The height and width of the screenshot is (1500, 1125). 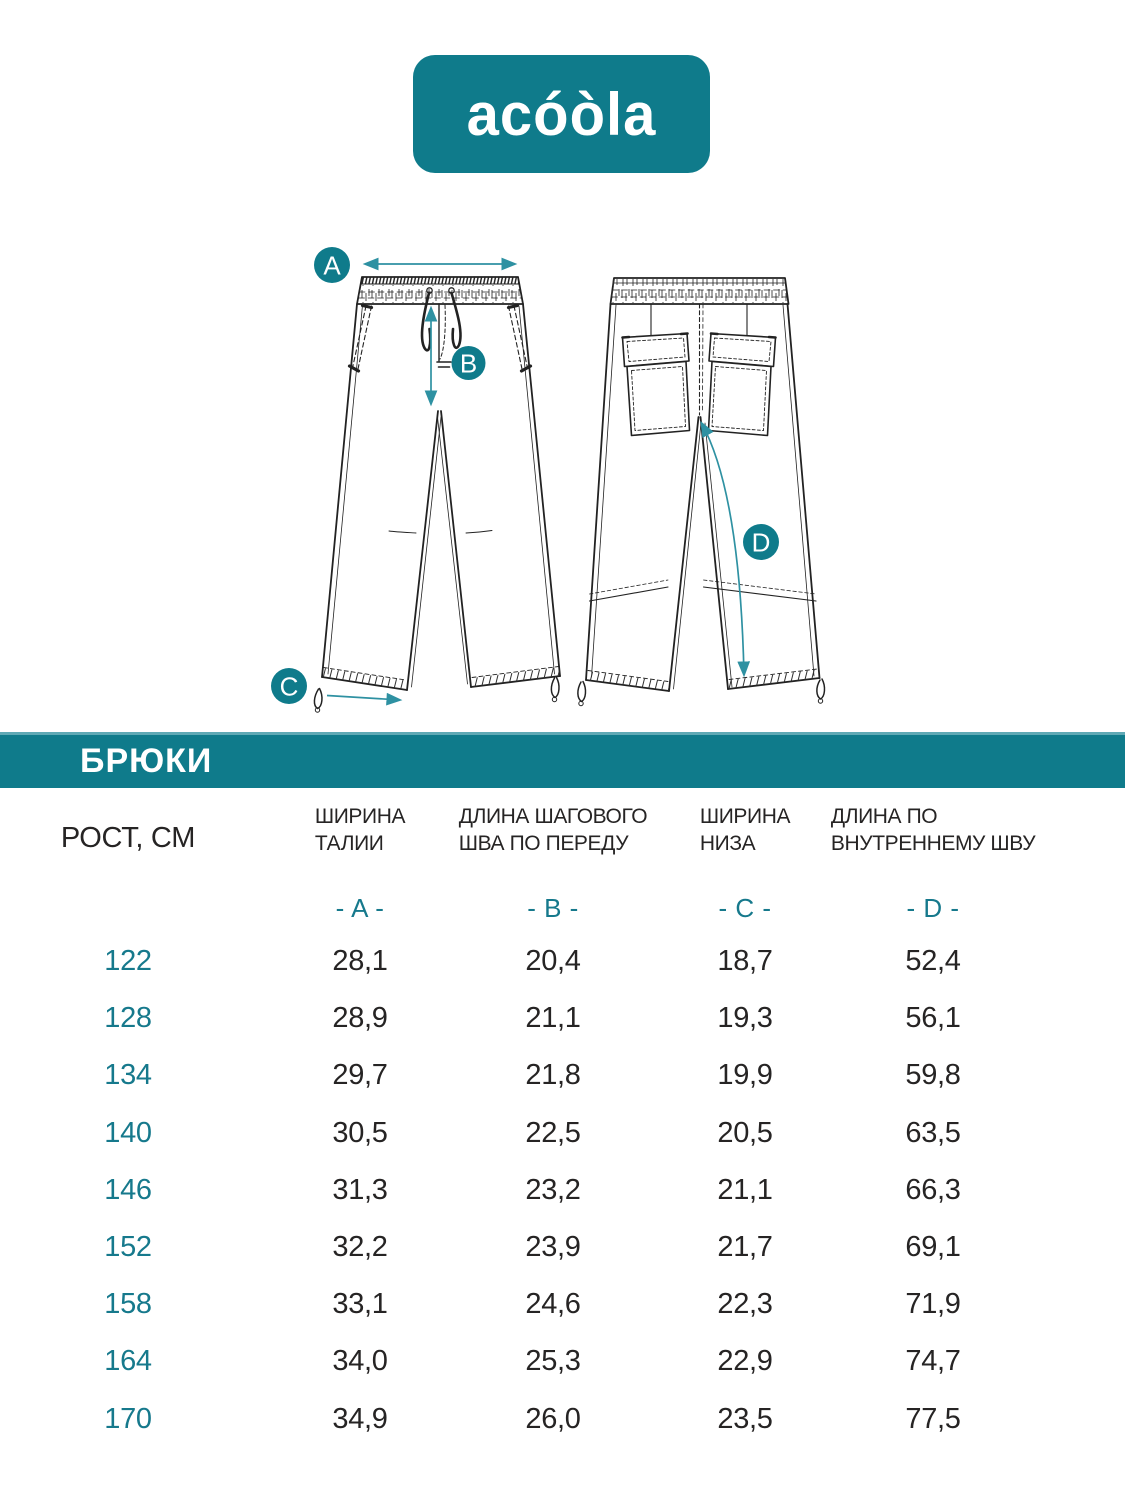 What do you see at coordinates (553, 907) in the screenshot?
I see `letter-b: - B -` at bounding box center [553, 907].